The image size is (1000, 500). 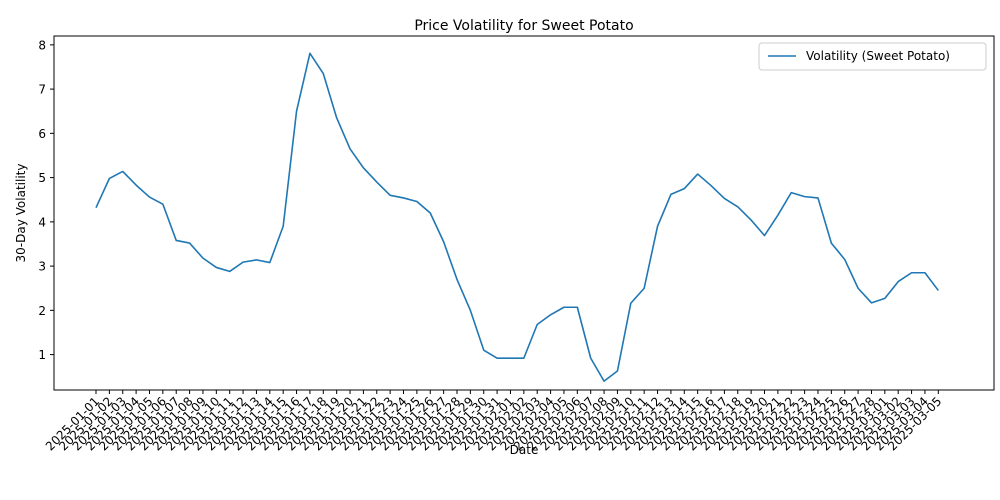 What do you see at coordinates (46, 200) in the screenshot?
I see `y-axis: 1 2 3 4 5 6 7 8` at bounding box center [46, 200].